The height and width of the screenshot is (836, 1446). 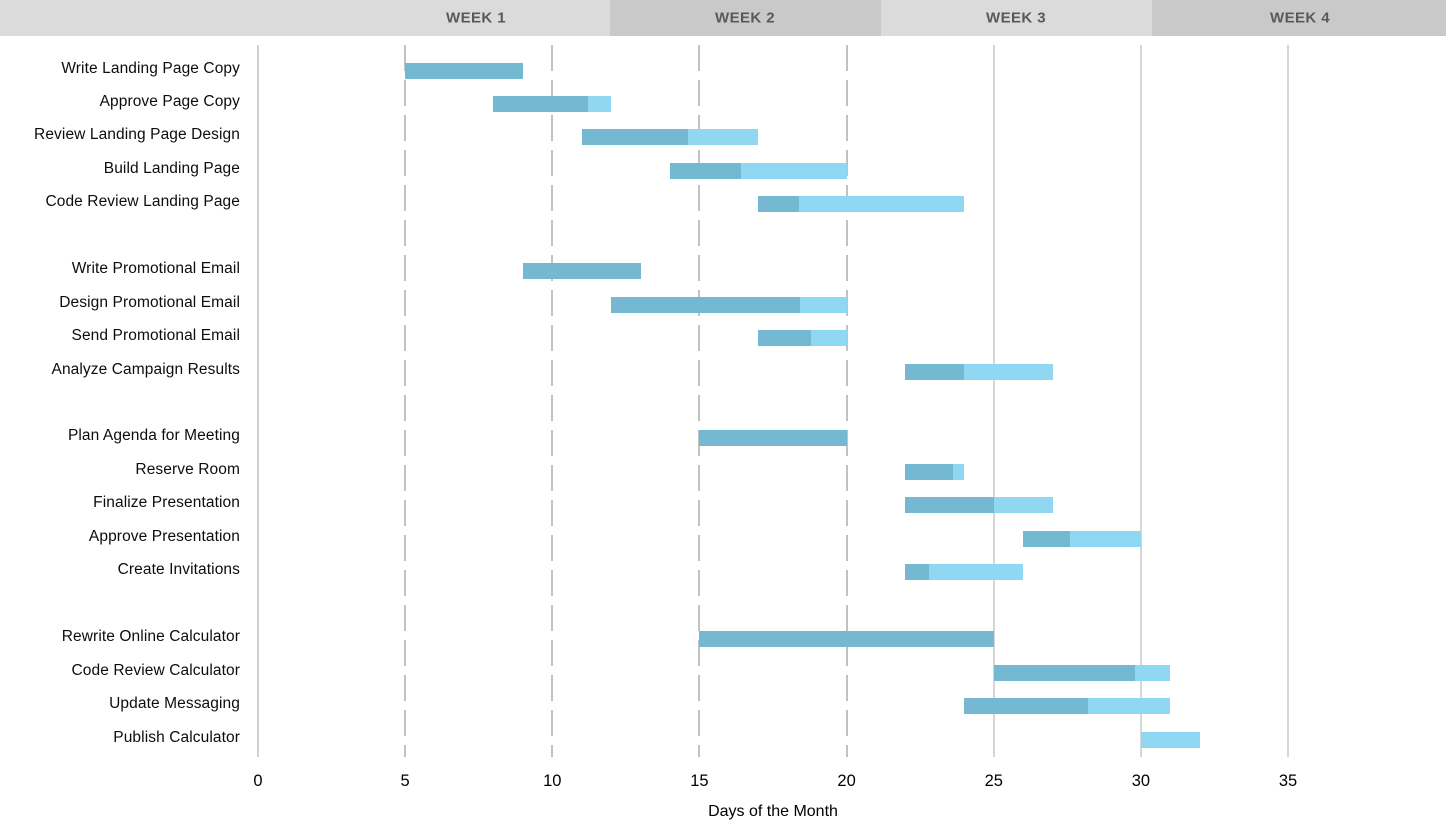 I want to click on task-label: Code Review Landing Page, so click(x=142, y=202).